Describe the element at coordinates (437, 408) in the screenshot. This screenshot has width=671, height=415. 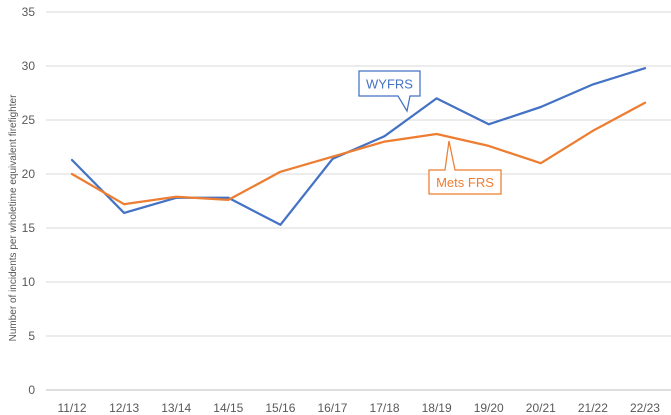
I see `x-tick-label: 18/19` at that location.